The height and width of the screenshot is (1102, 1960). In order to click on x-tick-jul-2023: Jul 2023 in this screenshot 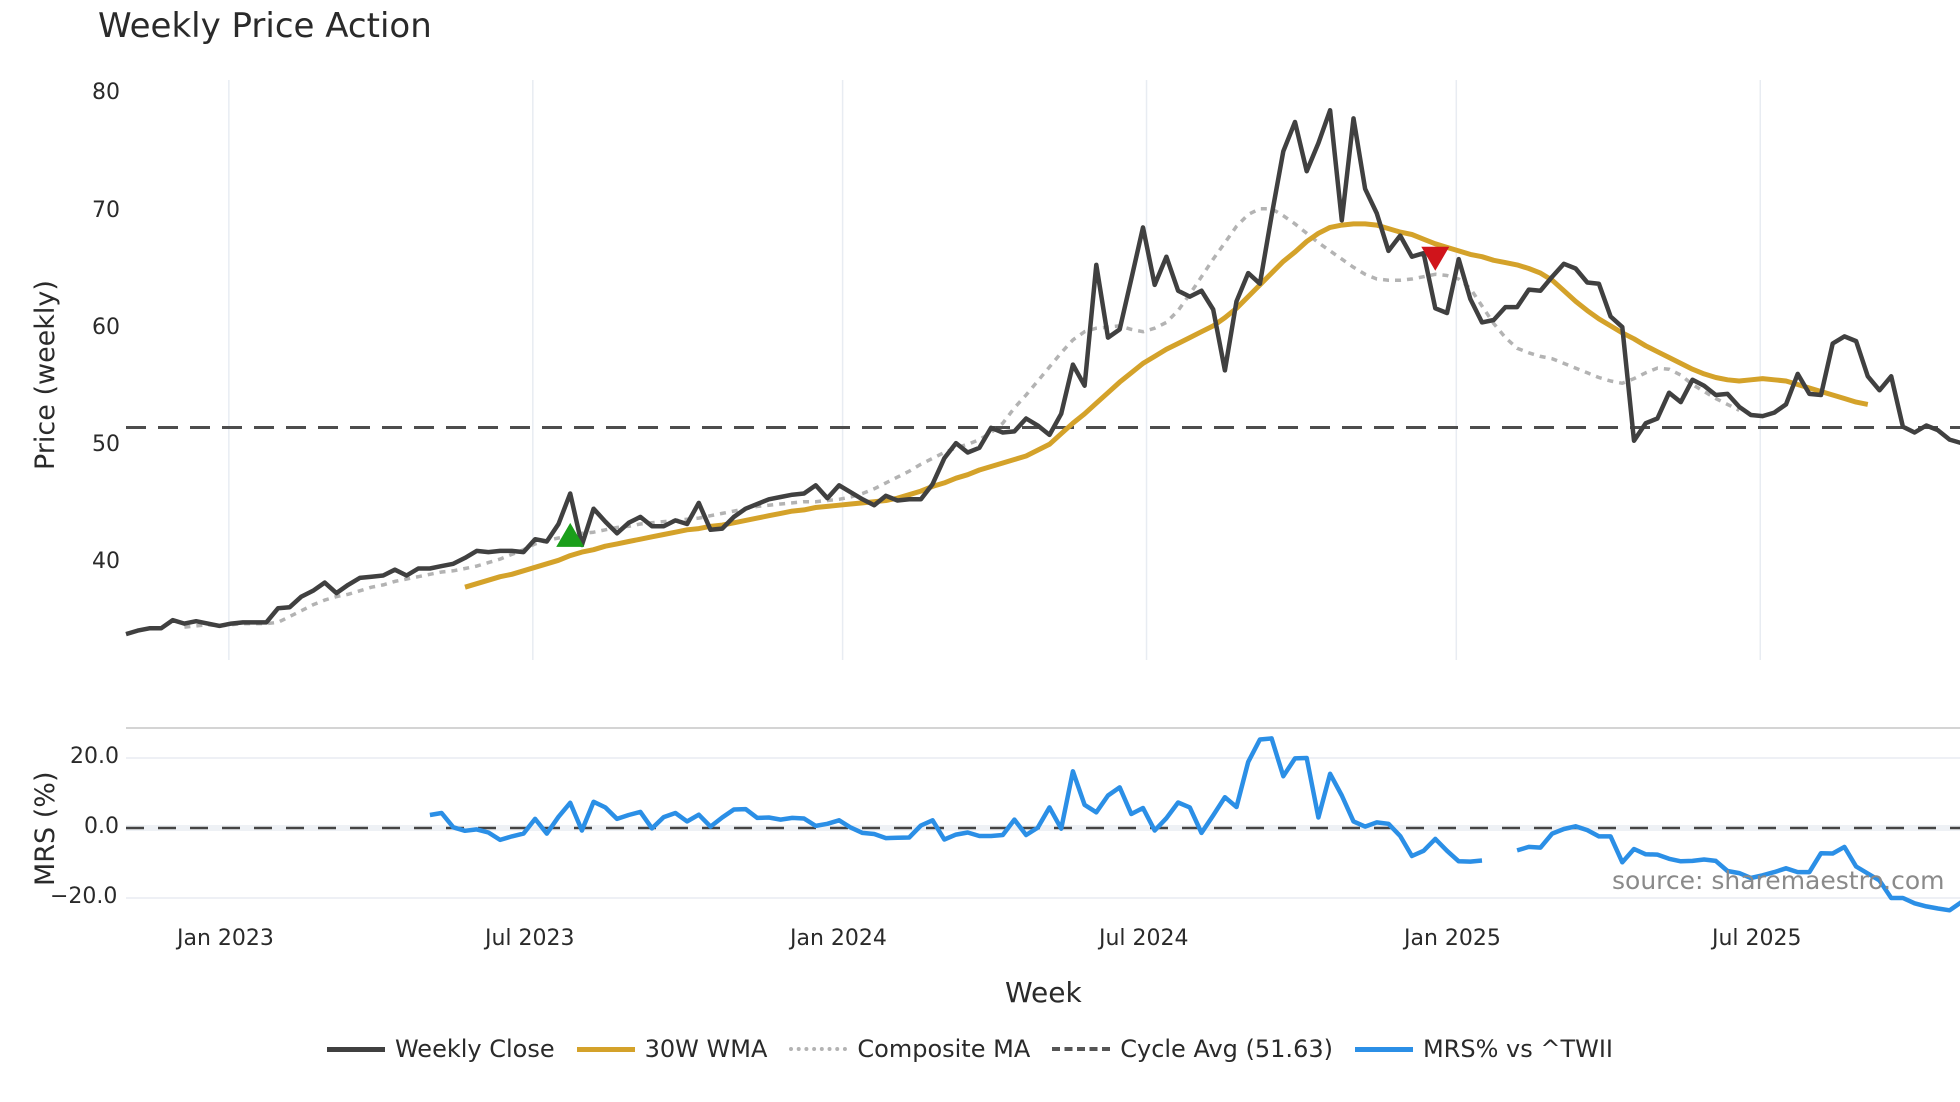, I will do `click(530, 938)`.